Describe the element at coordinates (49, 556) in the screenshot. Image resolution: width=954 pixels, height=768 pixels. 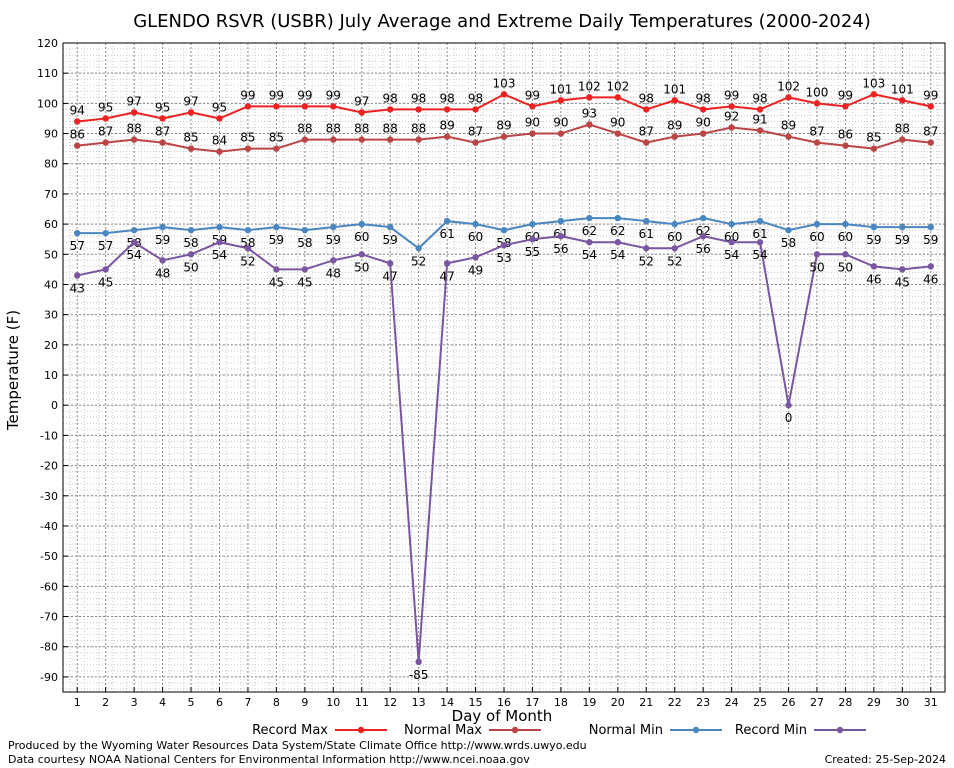
I see `y-tick-label: -50` at that location.